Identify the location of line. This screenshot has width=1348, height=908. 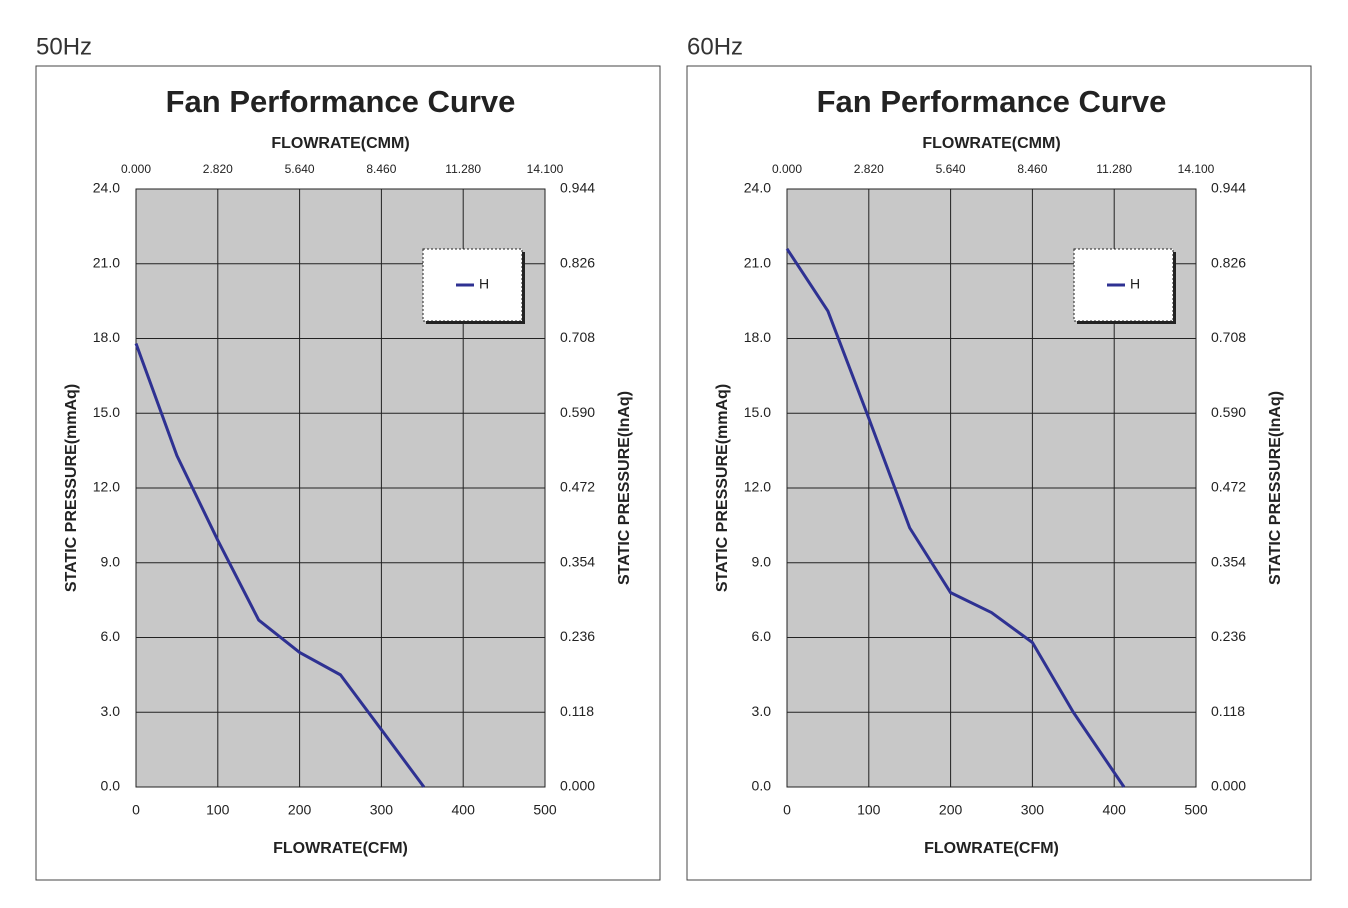
(280, 565).